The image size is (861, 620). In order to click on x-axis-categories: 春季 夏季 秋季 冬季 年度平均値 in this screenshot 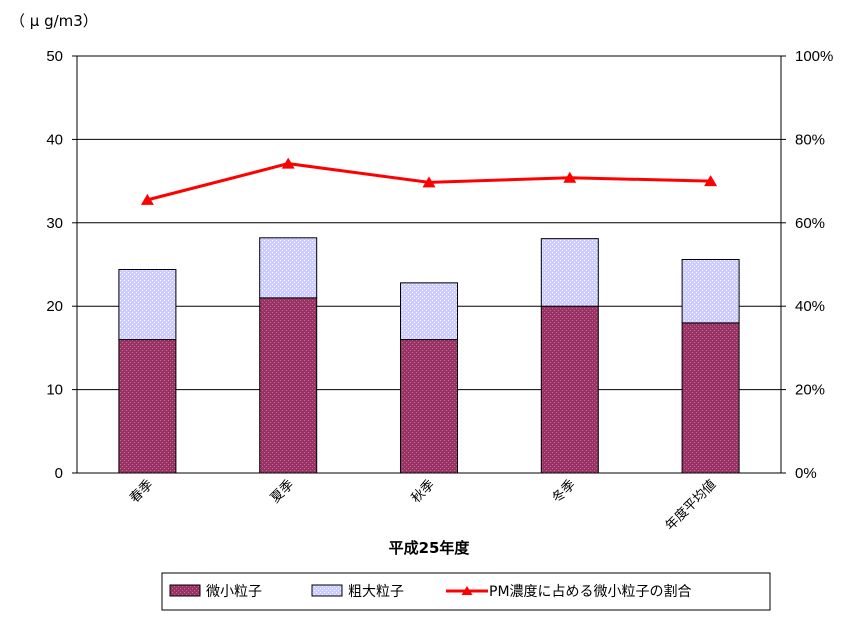, I will do `click(423, 505)`.